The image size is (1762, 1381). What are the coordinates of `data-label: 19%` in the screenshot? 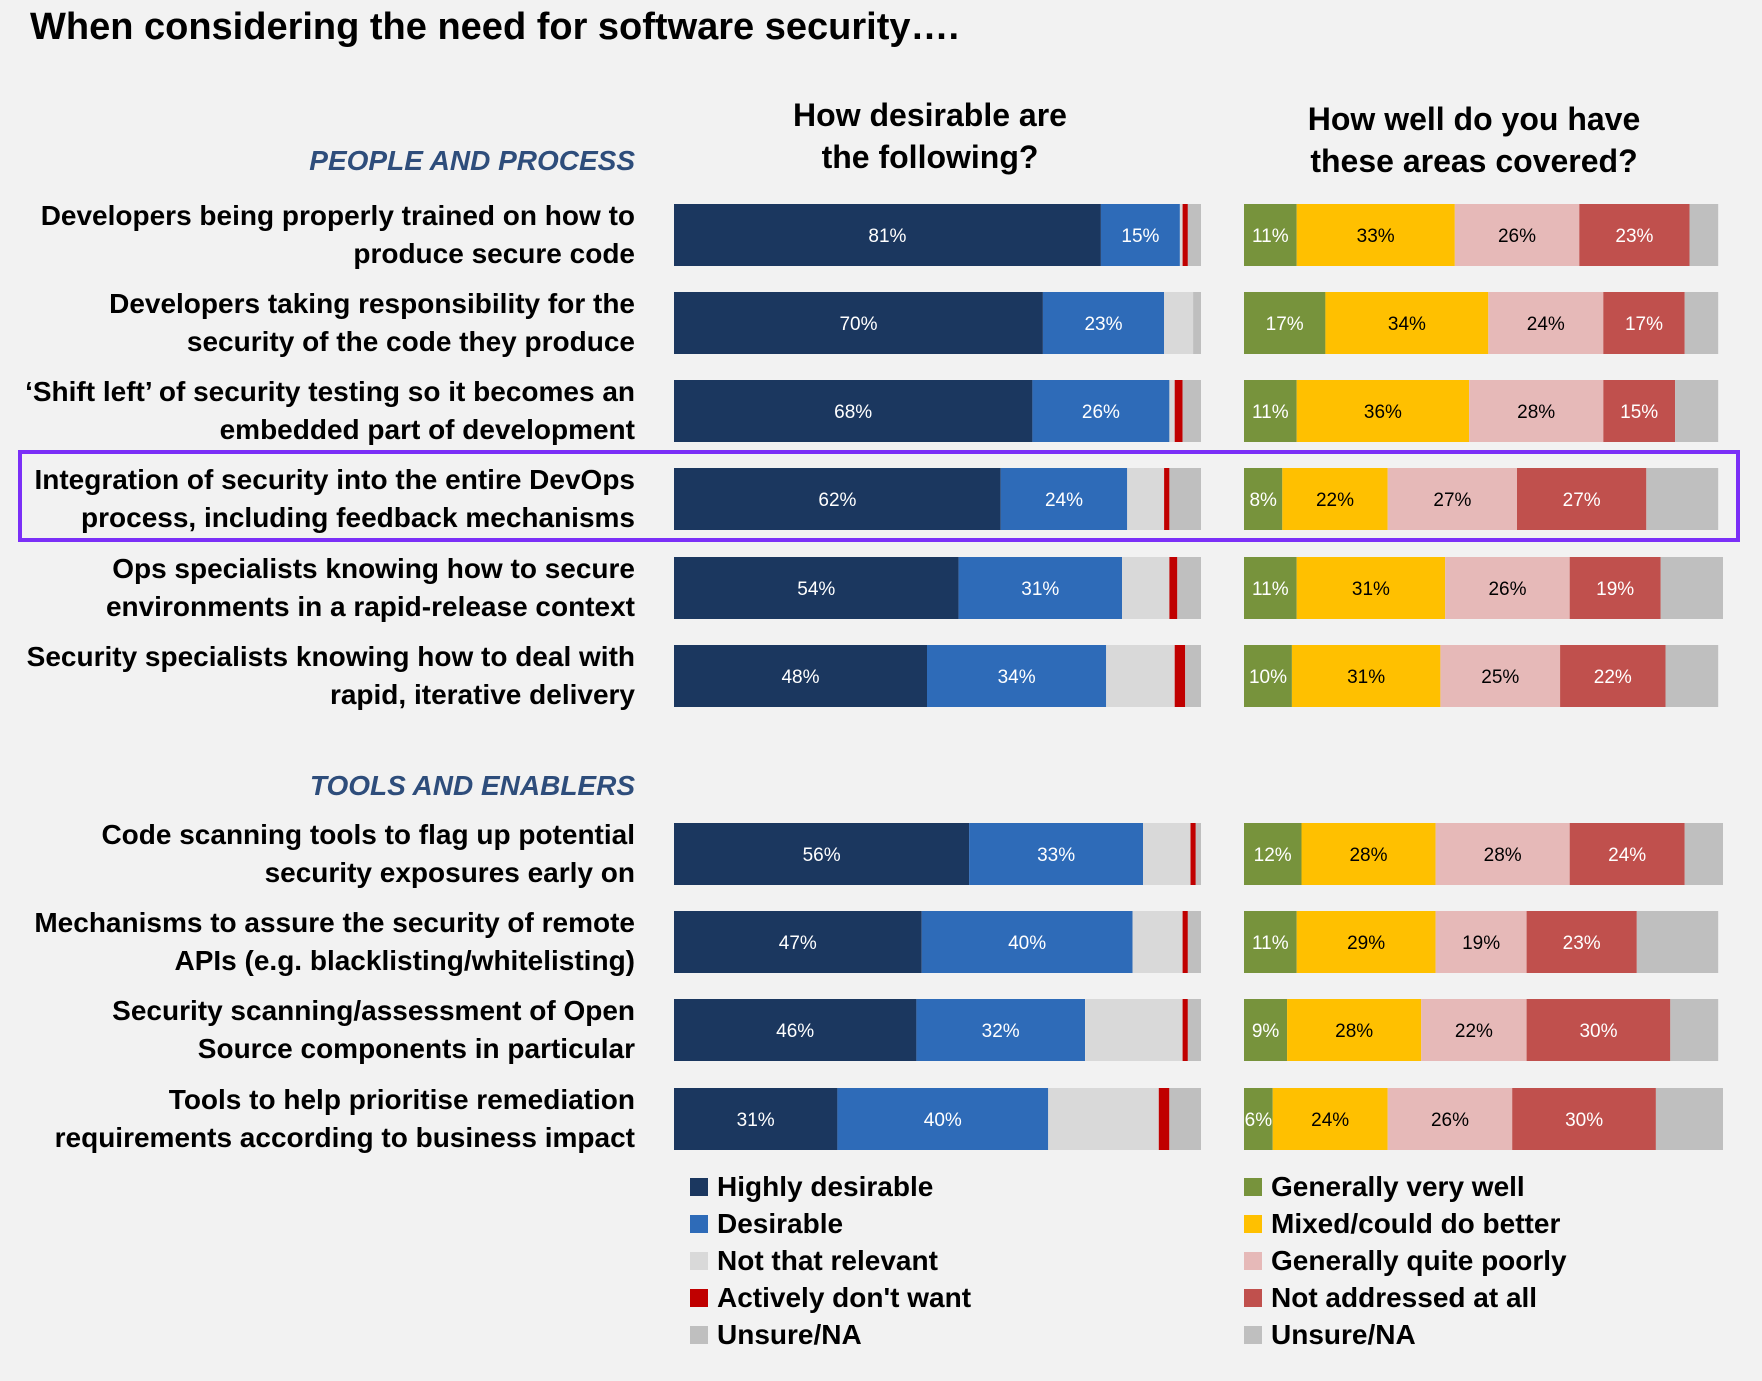 It's located at (1481, 943).